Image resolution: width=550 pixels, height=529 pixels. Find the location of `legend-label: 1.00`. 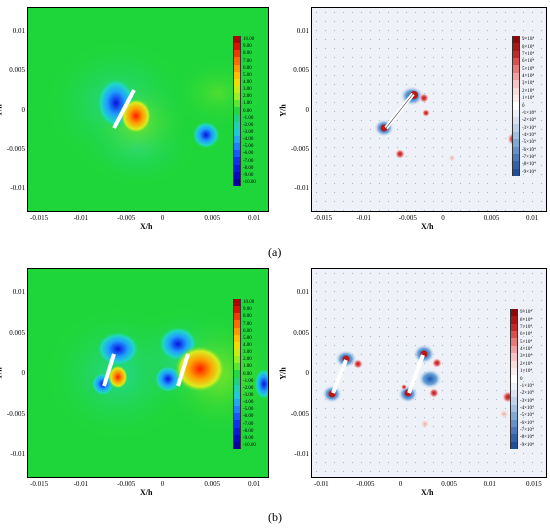

legend-label: 1.00 is located at coordinates (247, 104).